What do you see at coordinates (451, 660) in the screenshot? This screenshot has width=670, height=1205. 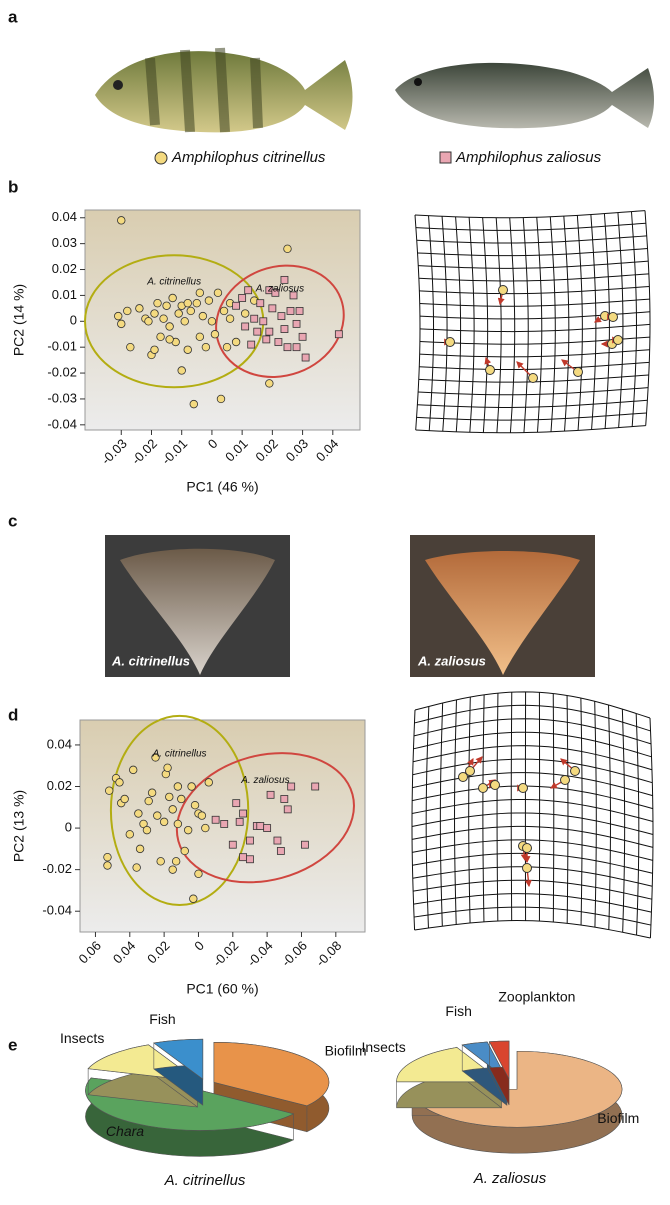 I see `photo-label: A. zaliosus` at bounding box center [451, 660].